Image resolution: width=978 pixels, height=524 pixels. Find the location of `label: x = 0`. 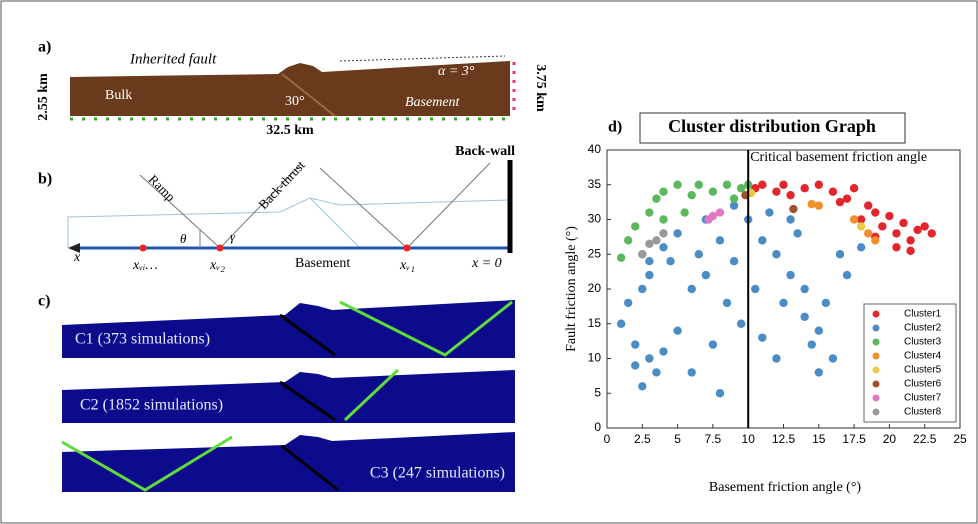

label: x = 0 is located at coordinates (486, 263).